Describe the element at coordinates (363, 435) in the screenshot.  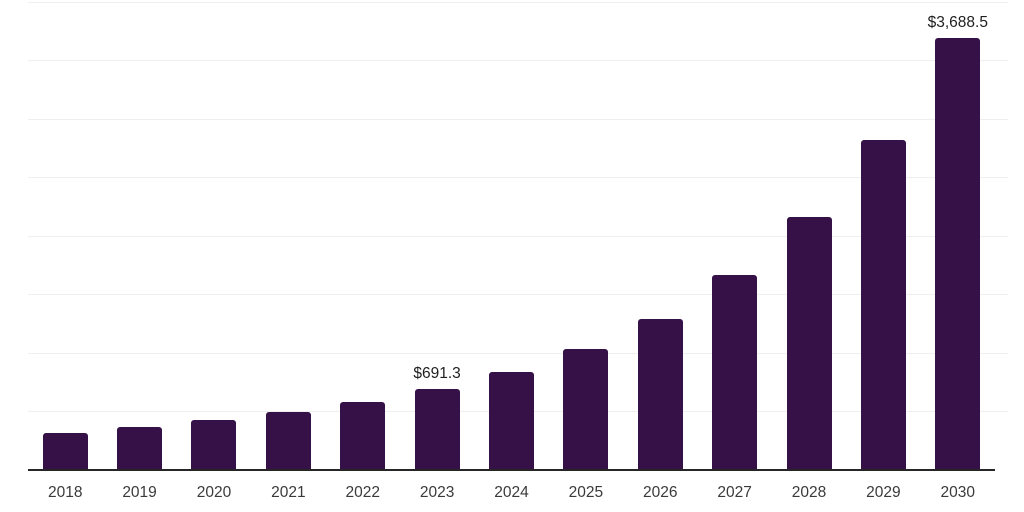
I see `bar-2022` at that location.